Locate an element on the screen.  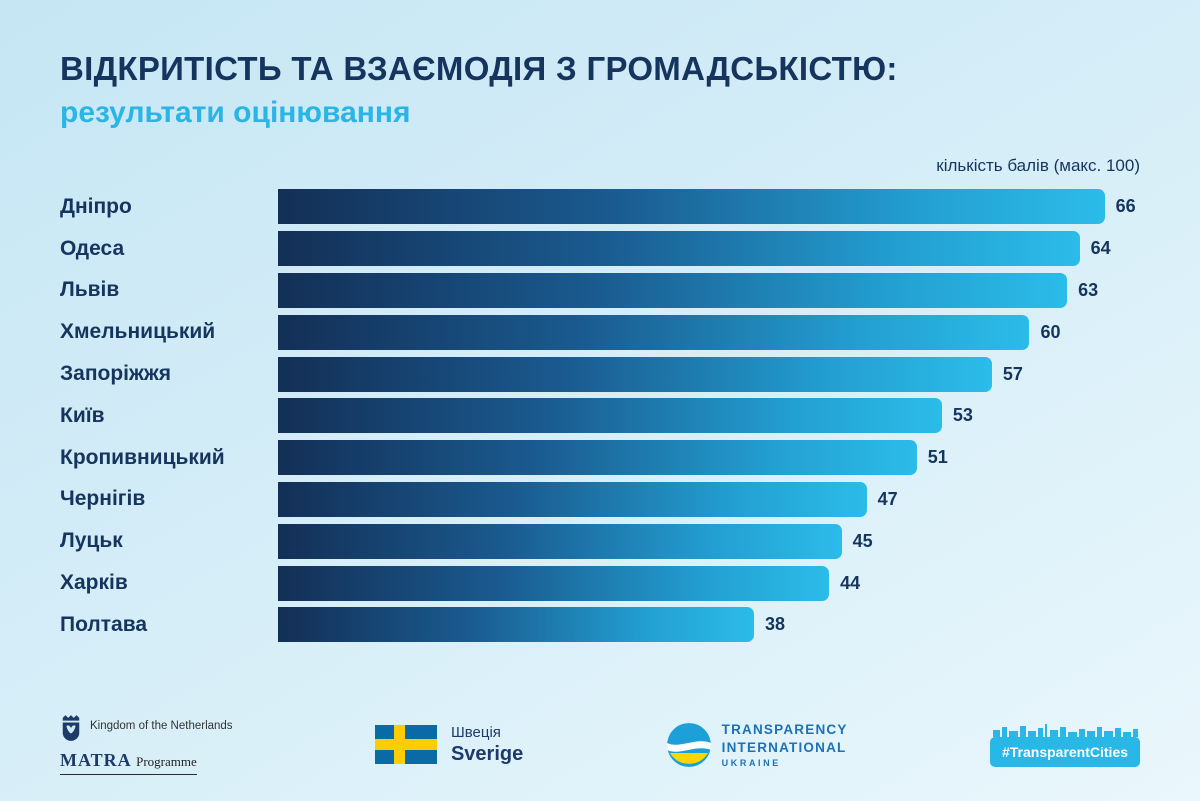
city-label: Харків is located at coordinates (94, 583).